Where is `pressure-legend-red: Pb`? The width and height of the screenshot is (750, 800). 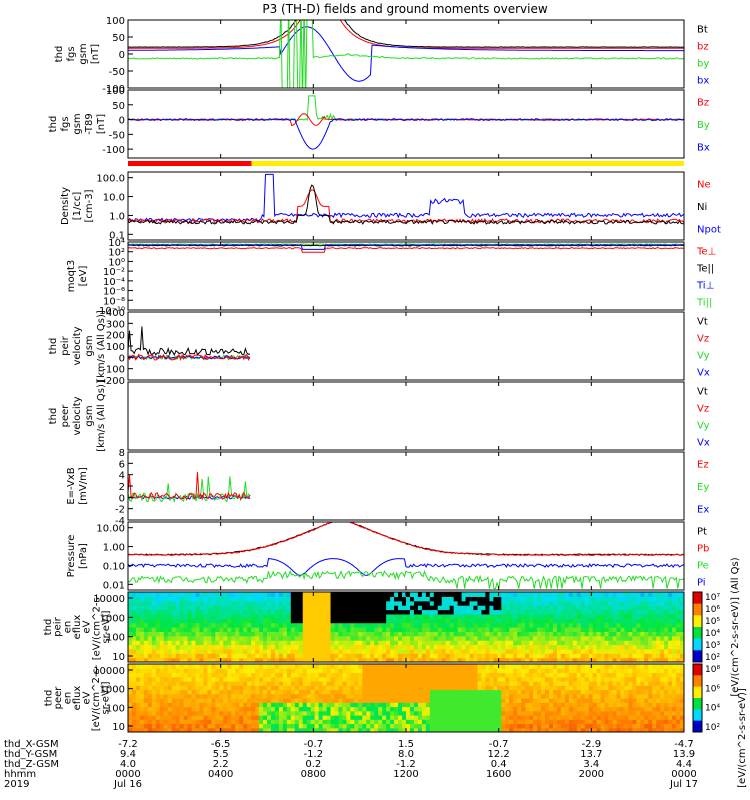
pressure-legend-red: Pb is located at coordinates (703, 549).